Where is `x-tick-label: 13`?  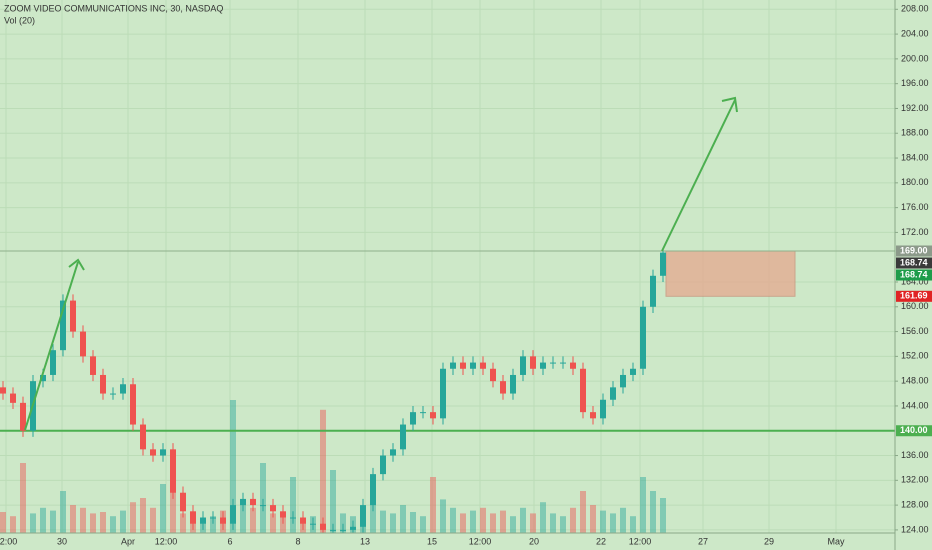 x-tick-label: 13 is located at coordinates (365, 541).